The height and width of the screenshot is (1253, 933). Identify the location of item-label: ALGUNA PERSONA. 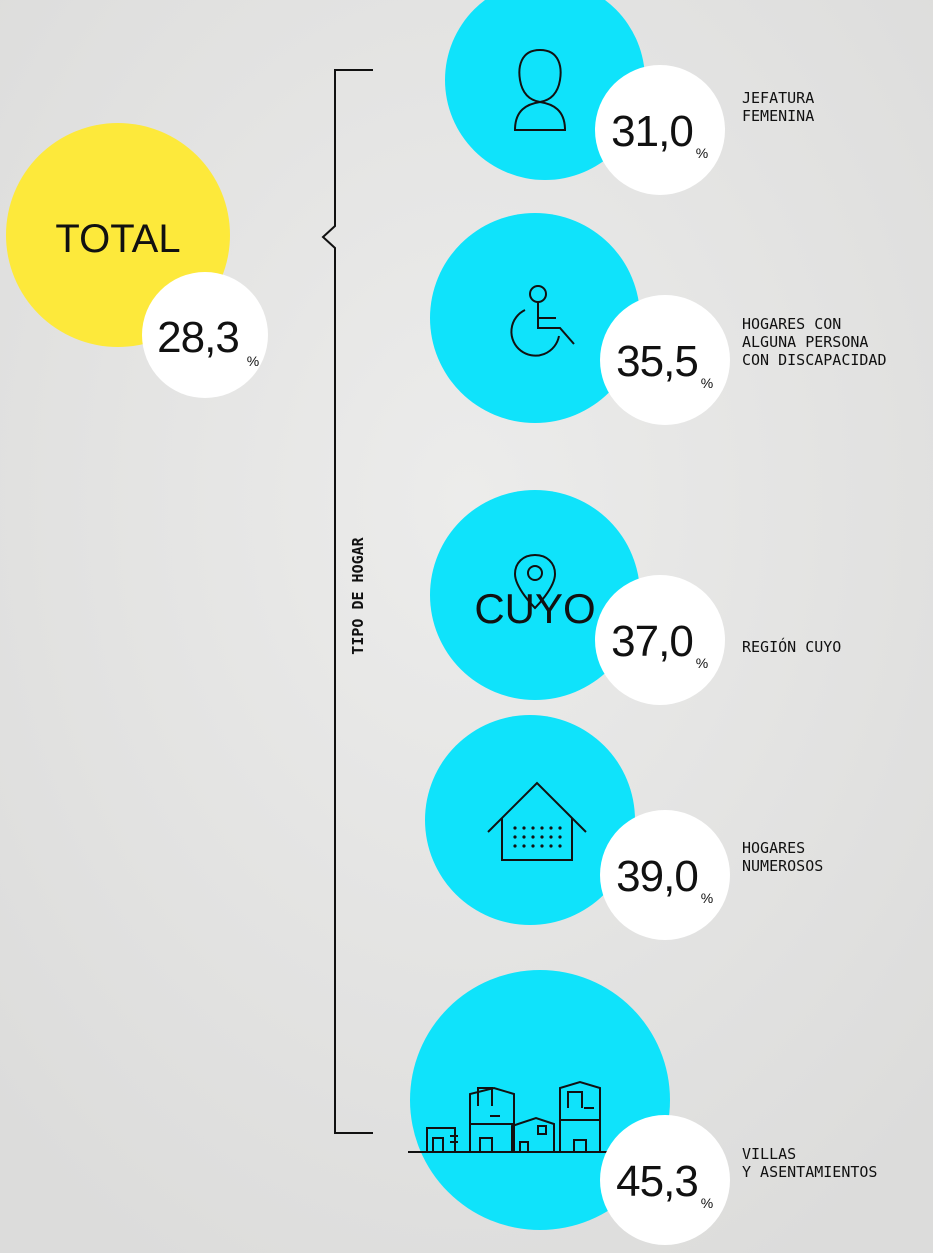
(805, 342).